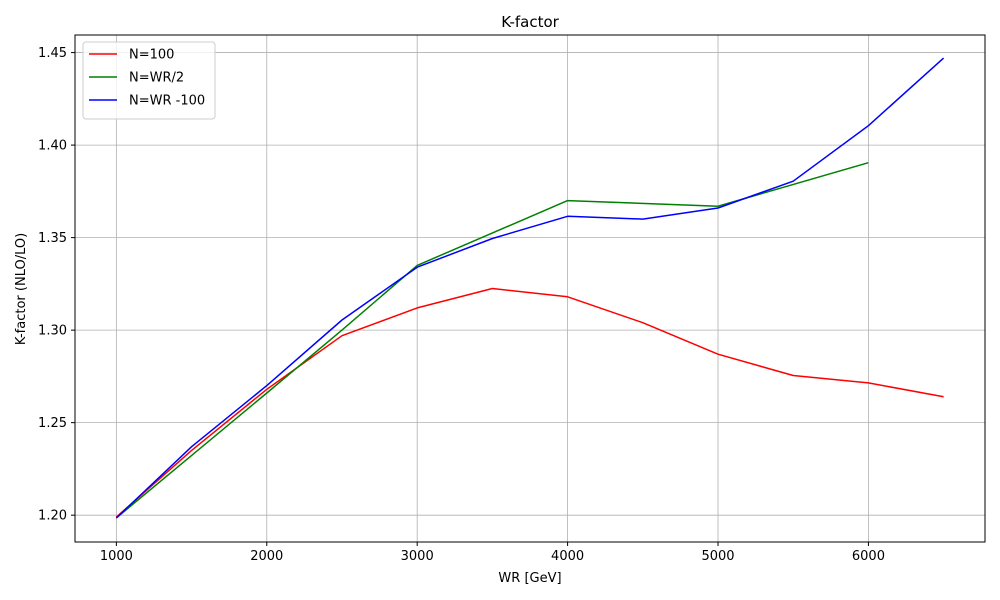  I want to click on legend-label-2: N=WR -100, so click(167, 101).